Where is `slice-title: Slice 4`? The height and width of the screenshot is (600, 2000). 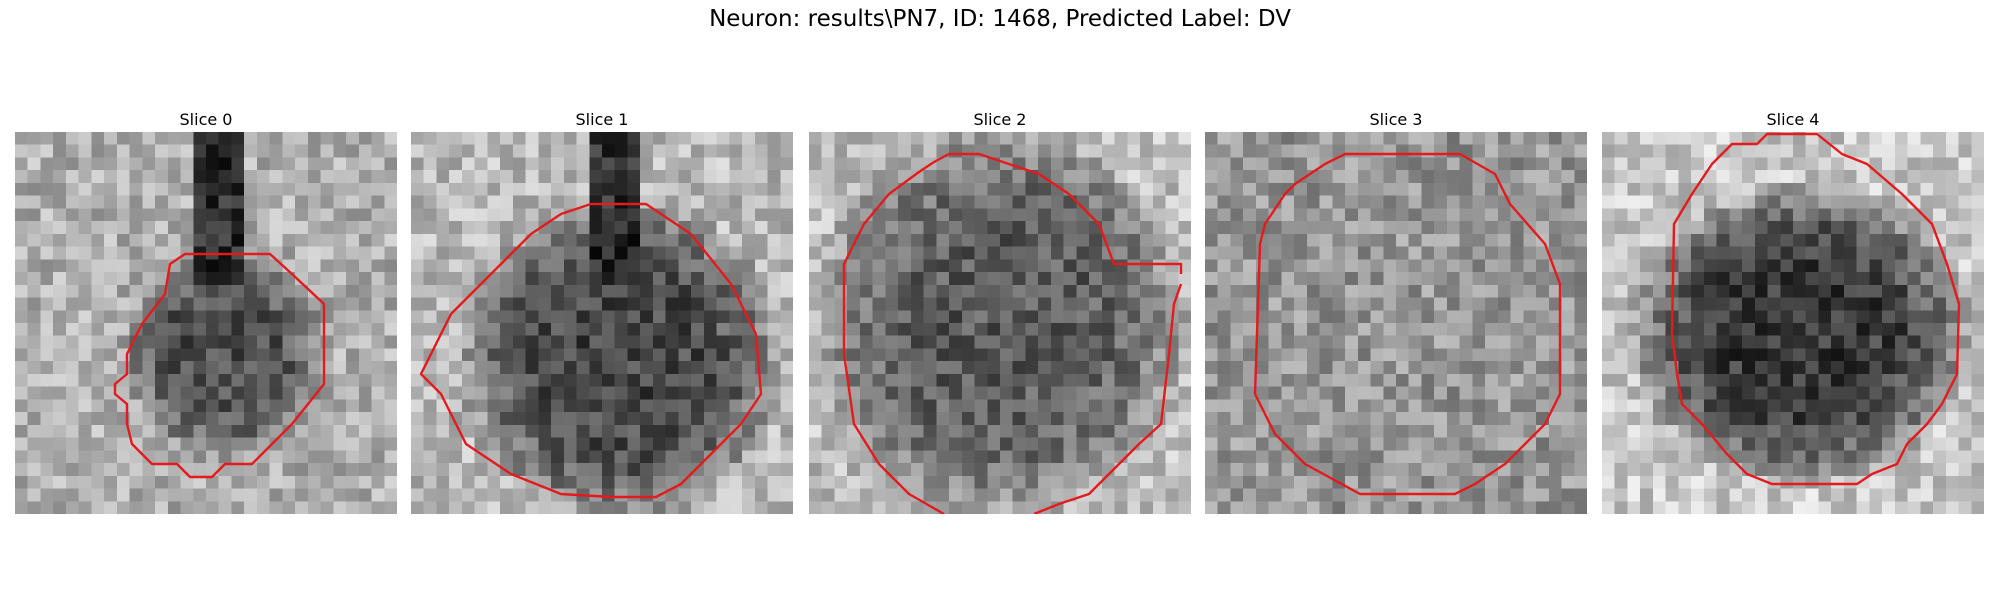
slice-title: Slice 4 is located at coordinates (1793, 119).